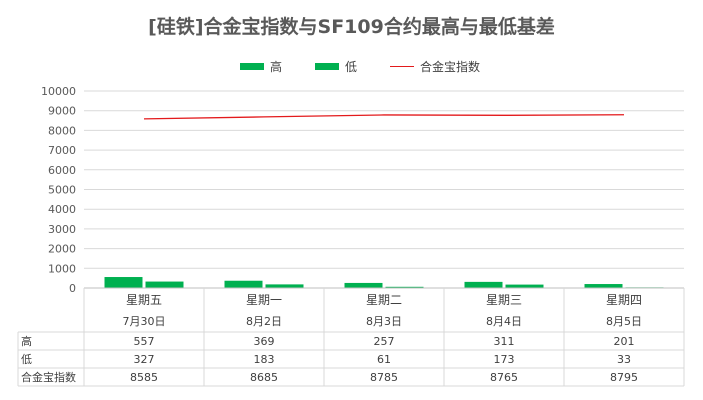 This screenshot has height=400, width=703. Describe the element at coordinates (504, 377) in the screenshot. I see `table-cell: 8765` at that location.